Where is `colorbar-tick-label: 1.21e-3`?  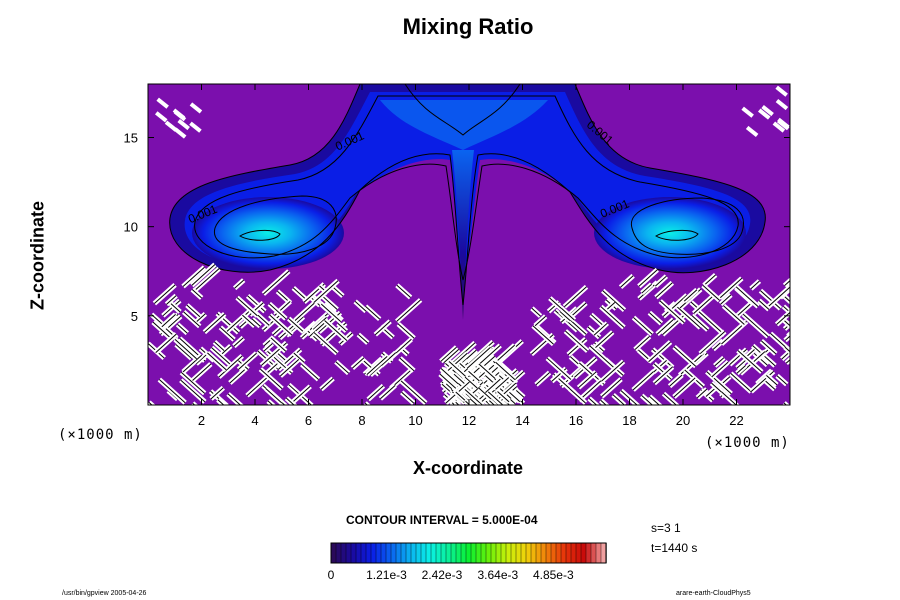 colorbar-tick-label: 1.21e-3 is located at coordinates (386, 575).